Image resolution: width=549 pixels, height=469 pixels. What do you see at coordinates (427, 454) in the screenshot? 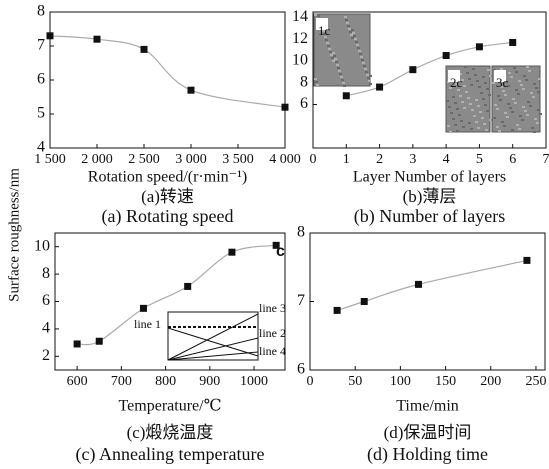
I see `caption-en: (d) Holding time` at bounding box center [427, 454].